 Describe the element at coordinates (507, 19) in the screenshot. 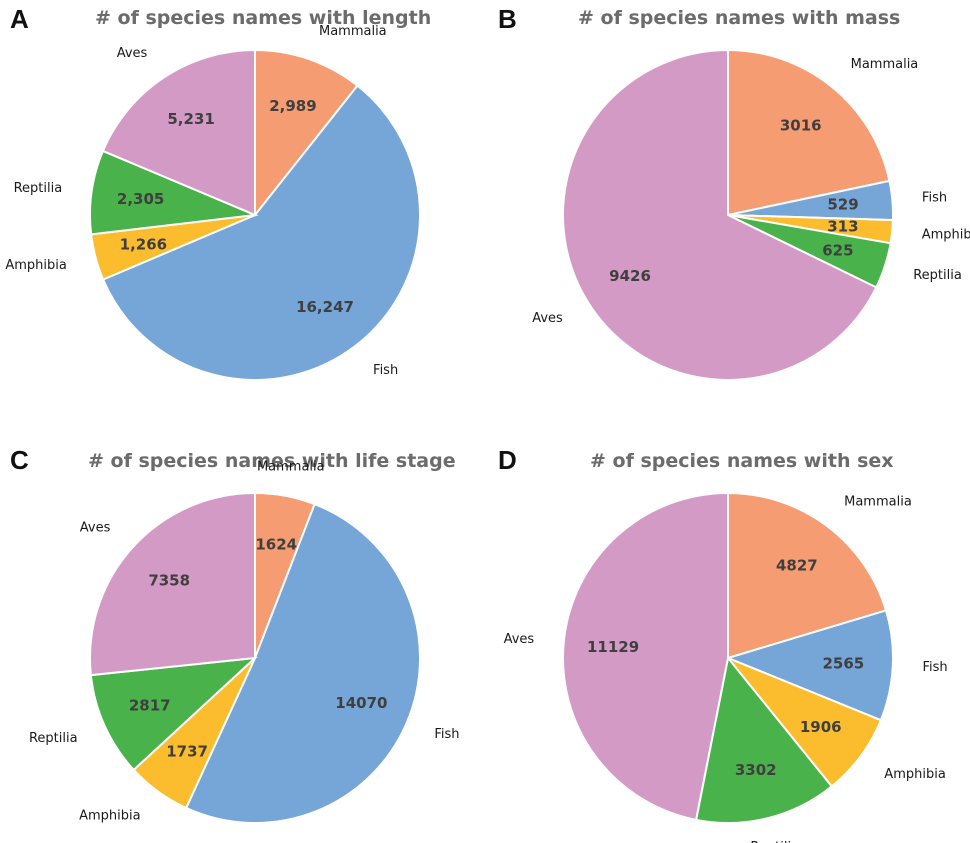

I see `panel-letter-b: B` at that location.